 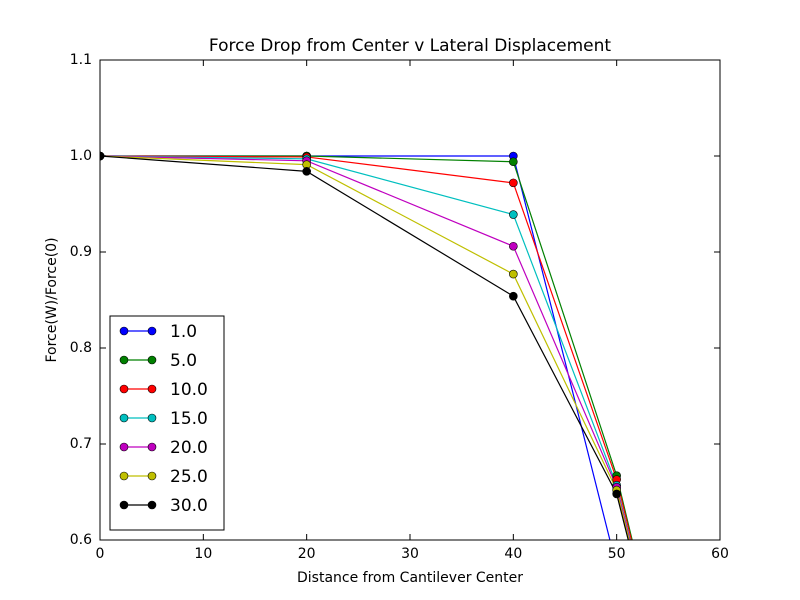 I want to click on x-tick-label: 60, so click(x=720, y=554).